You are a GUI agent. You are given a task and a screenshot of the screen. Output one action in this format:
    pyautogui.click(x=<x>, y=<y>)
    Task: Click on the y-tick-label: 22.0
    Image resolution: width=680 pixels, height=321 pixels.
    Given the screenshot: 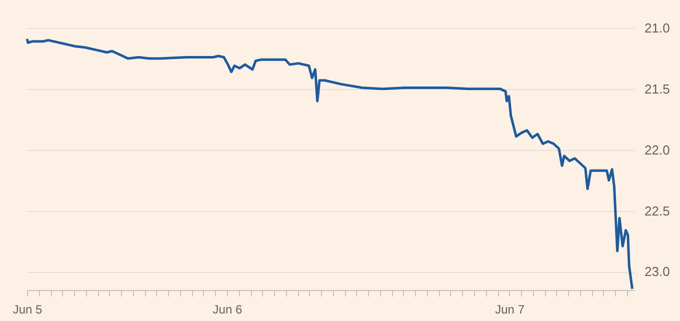 What is the action you would take?
    pyautogui.click(x=657, y=150)
    